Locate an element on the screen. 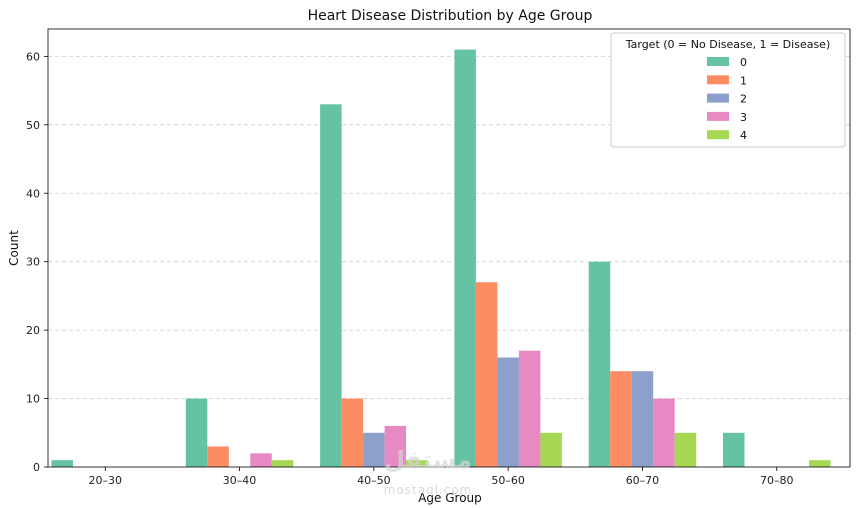 The image size is (857, 508). legend-box is located at coordinates (728, 90).